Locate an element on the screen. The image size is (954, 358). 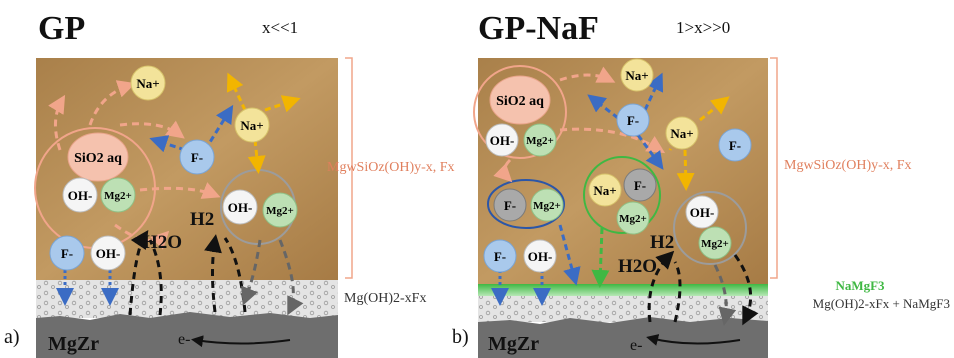
panel-title: GP is located at coordinates (62, 28).